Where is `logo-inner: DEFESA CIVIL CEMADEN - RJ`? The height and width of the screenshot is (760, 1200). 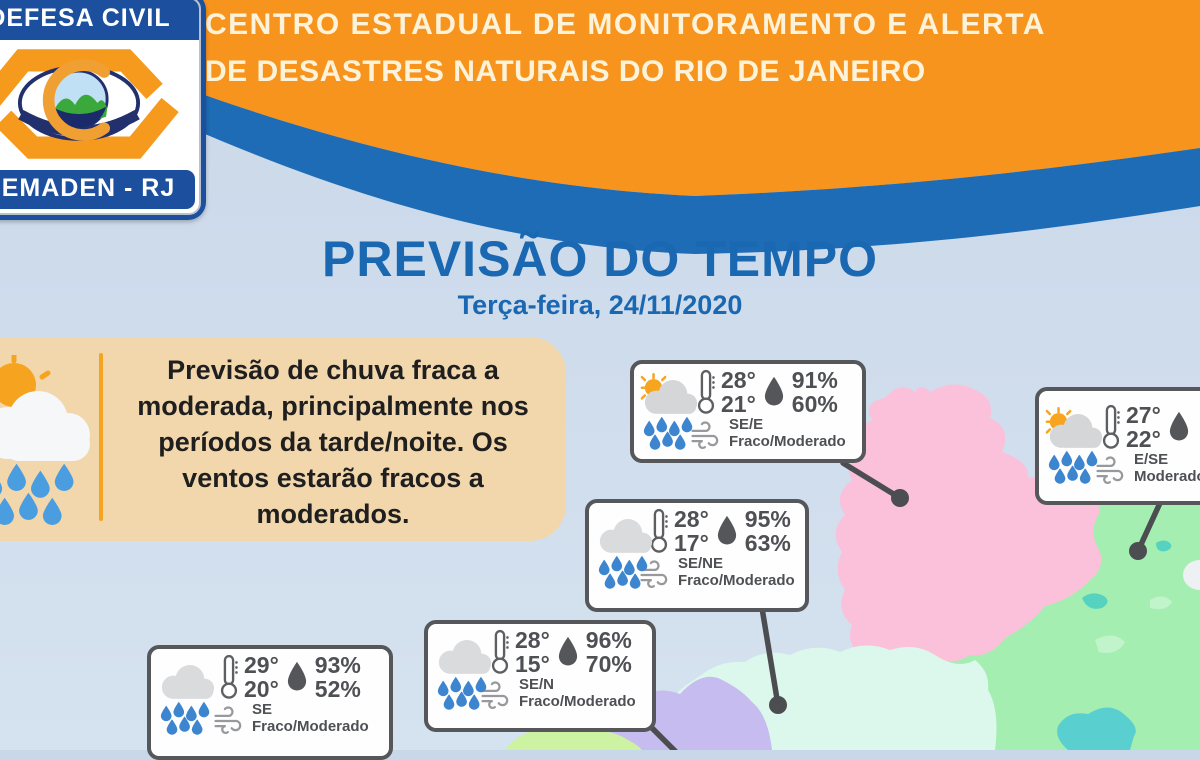 logo-inner: DEFESA CIVIL CEMADEN - RJ is located at coordinates (100, 107).